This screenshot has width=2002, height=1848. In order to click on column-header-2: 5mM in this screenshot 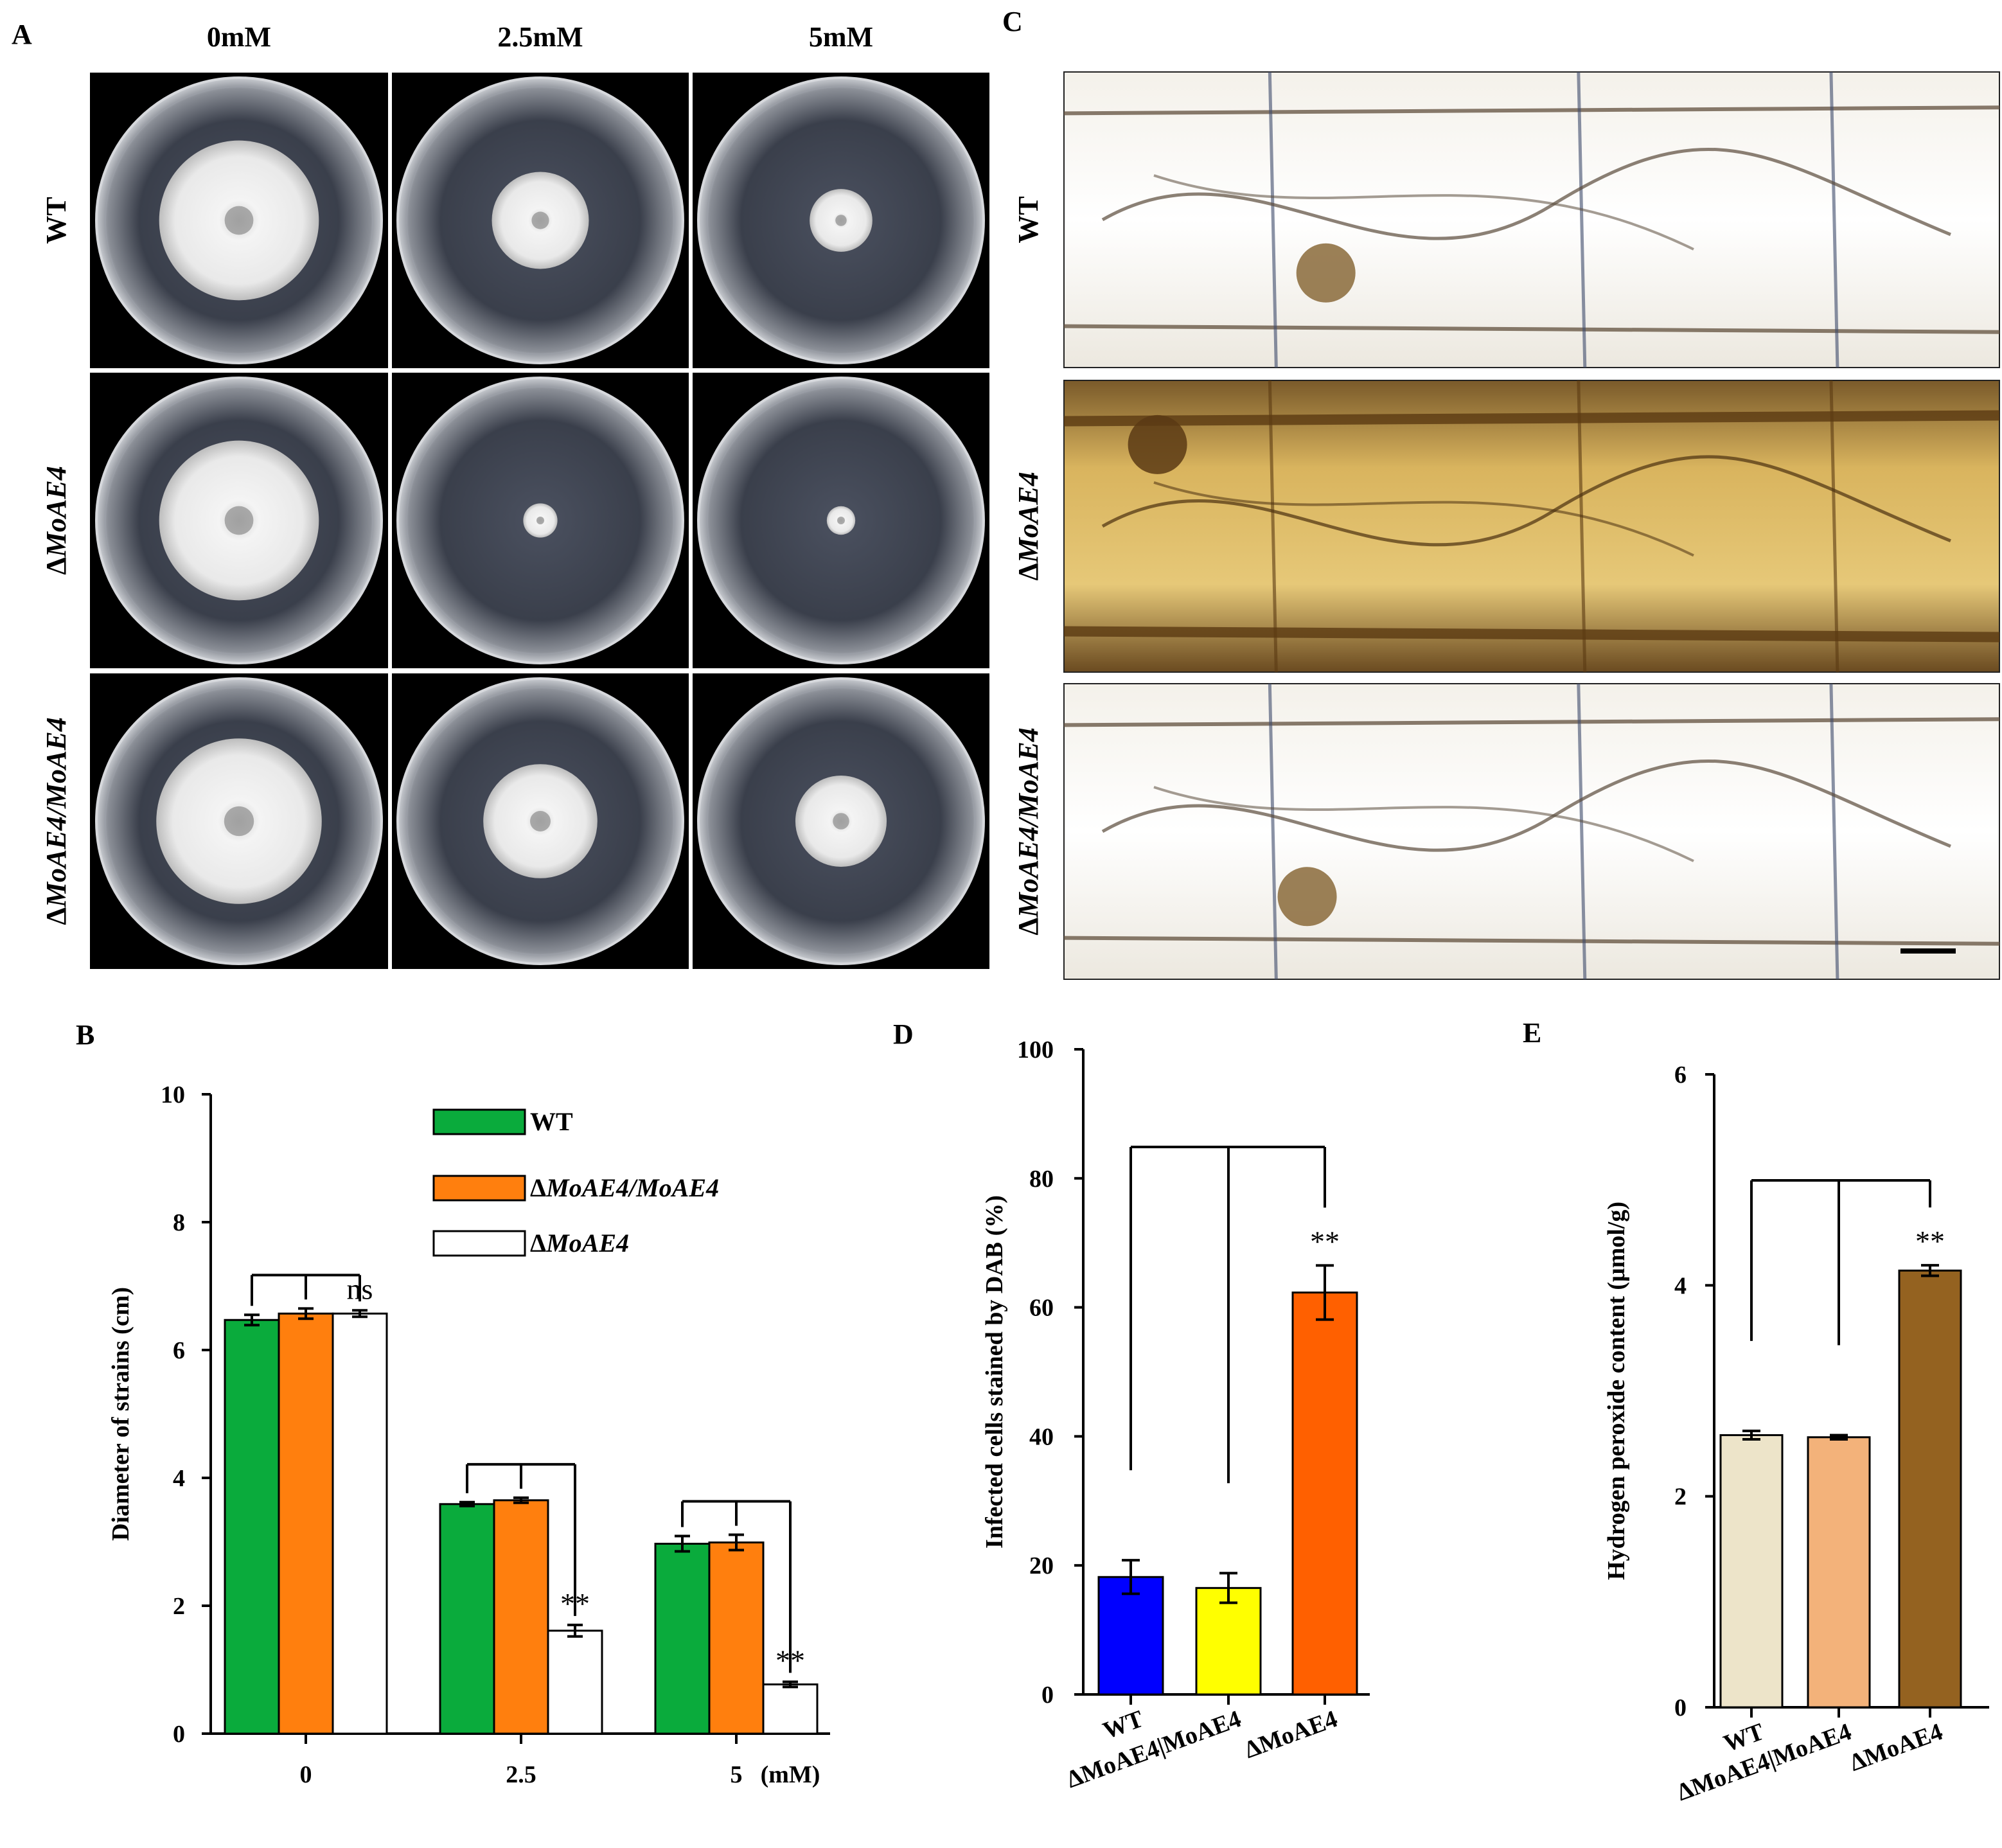, I will do `click(841, 37)`.